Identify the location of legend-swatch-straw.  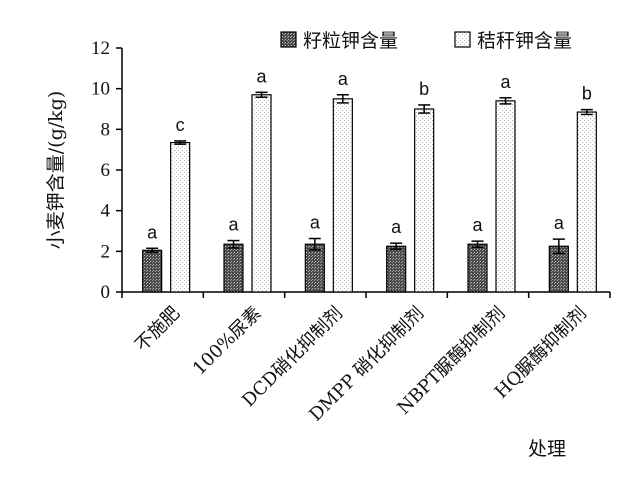
(462, 39).